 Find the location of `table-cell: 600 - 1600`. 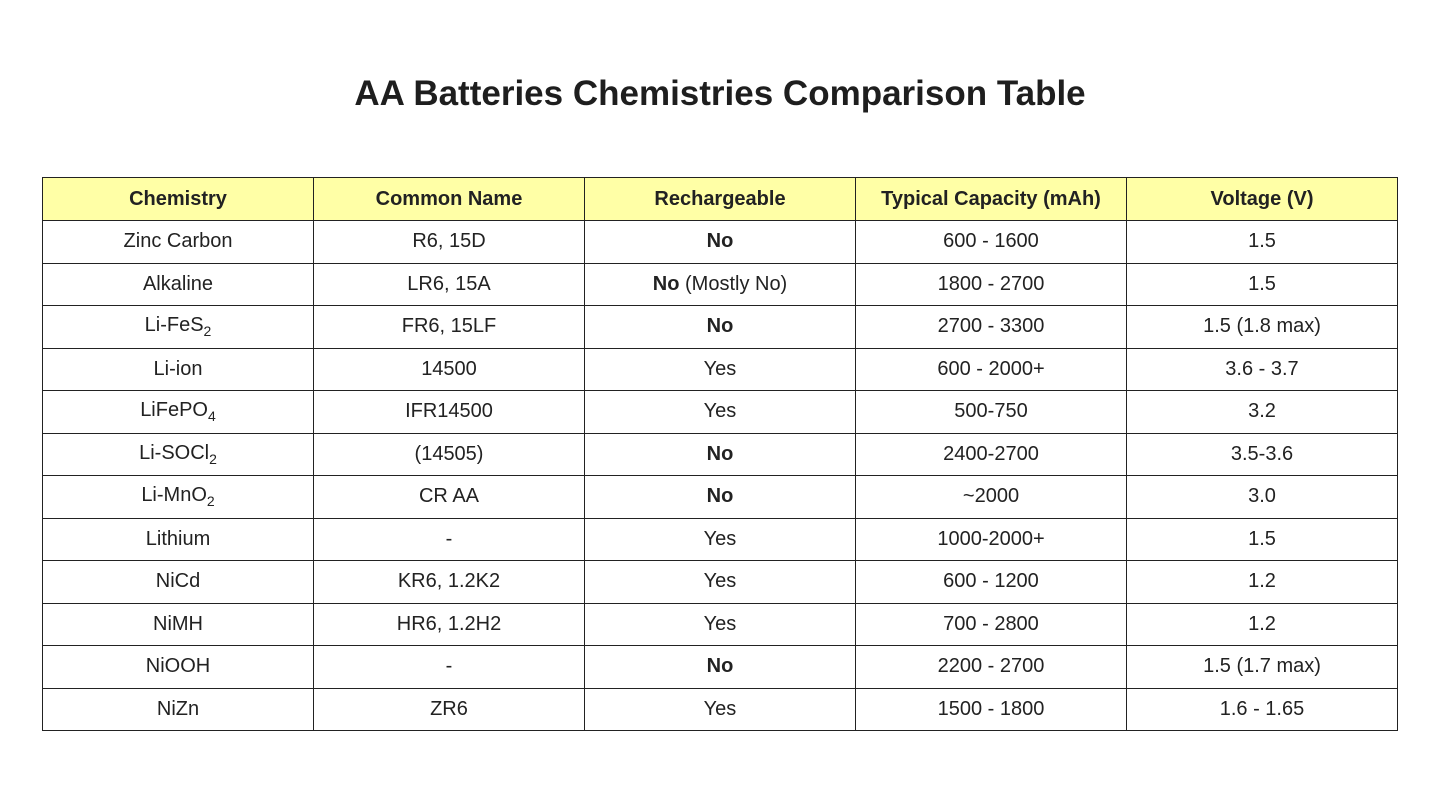

table-cell: 600 - 1600 is located at coordinates (991, 242).